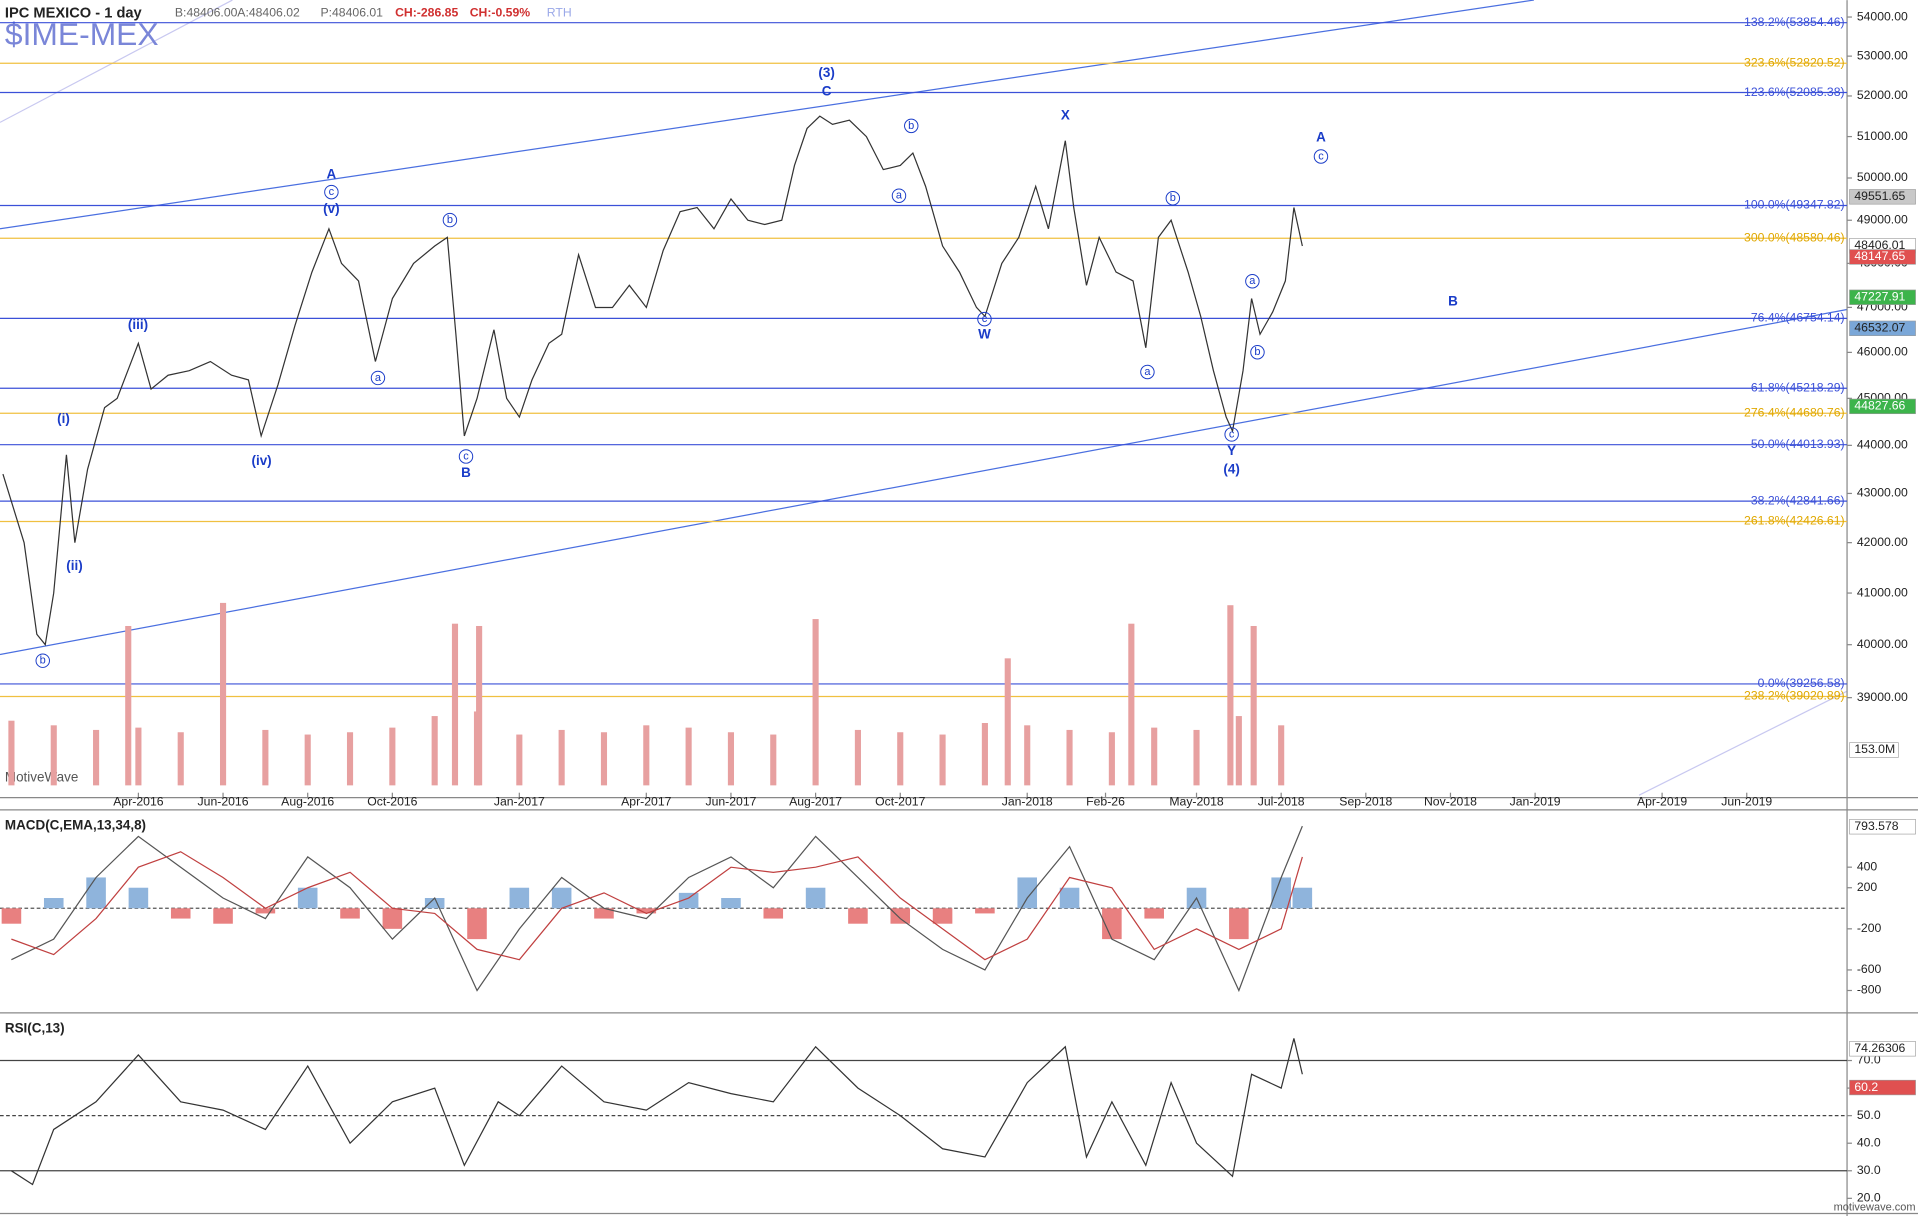 This screenshot has width=1918, height=1216. What do you see at coordinates (74, 565) in the screenshot?
I see `wave-label: (ii)` at bounding box center [74, 565].